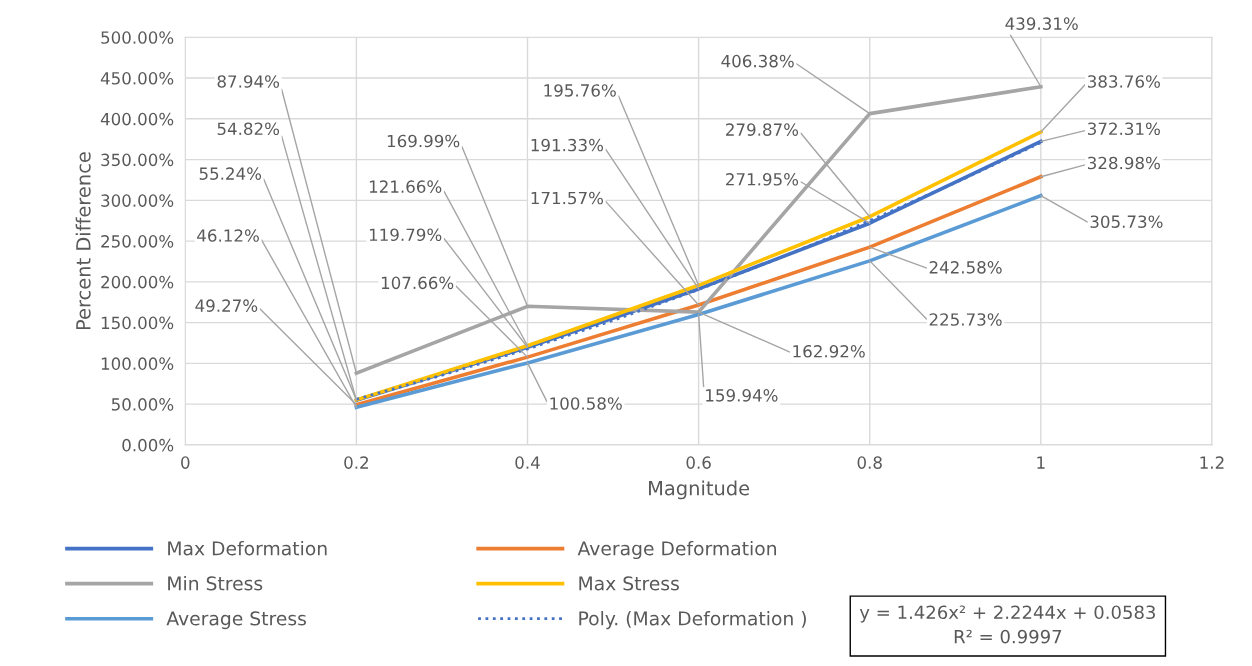  I want to click on data-label: 159.94%, so click(742, 395).